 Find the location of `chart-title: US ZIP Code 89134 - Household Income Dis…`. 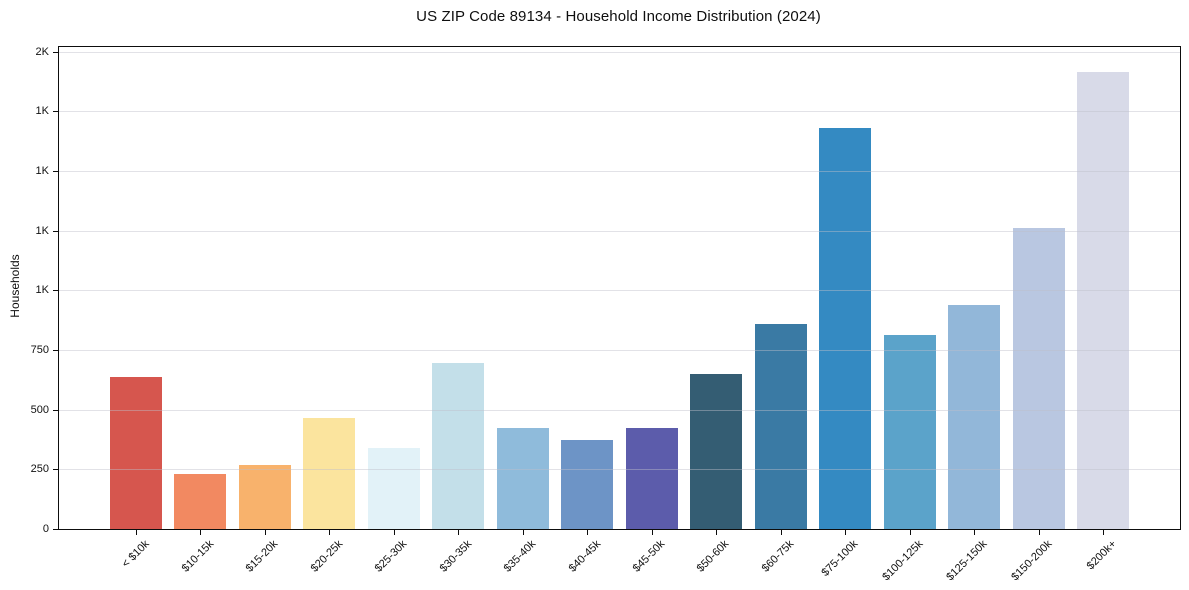

chart-title: US ZIP Code 89134 - Household Income Dis… is located at coordinates (618, 16).